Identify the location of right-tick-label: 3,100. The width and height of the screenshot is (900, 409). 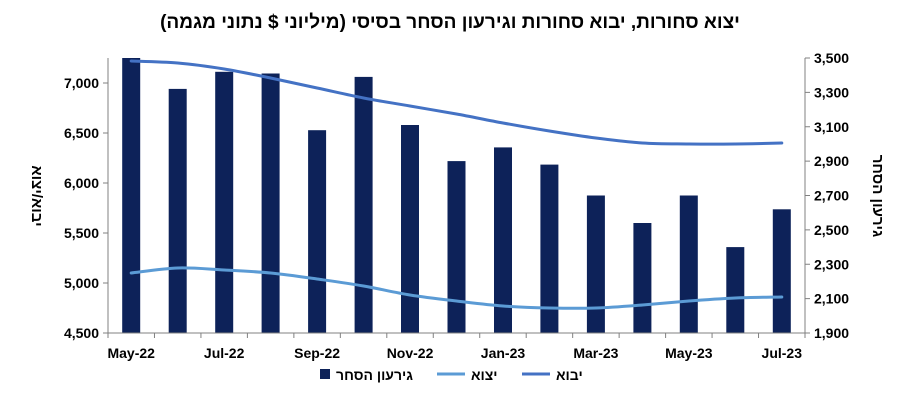
(831, 127).